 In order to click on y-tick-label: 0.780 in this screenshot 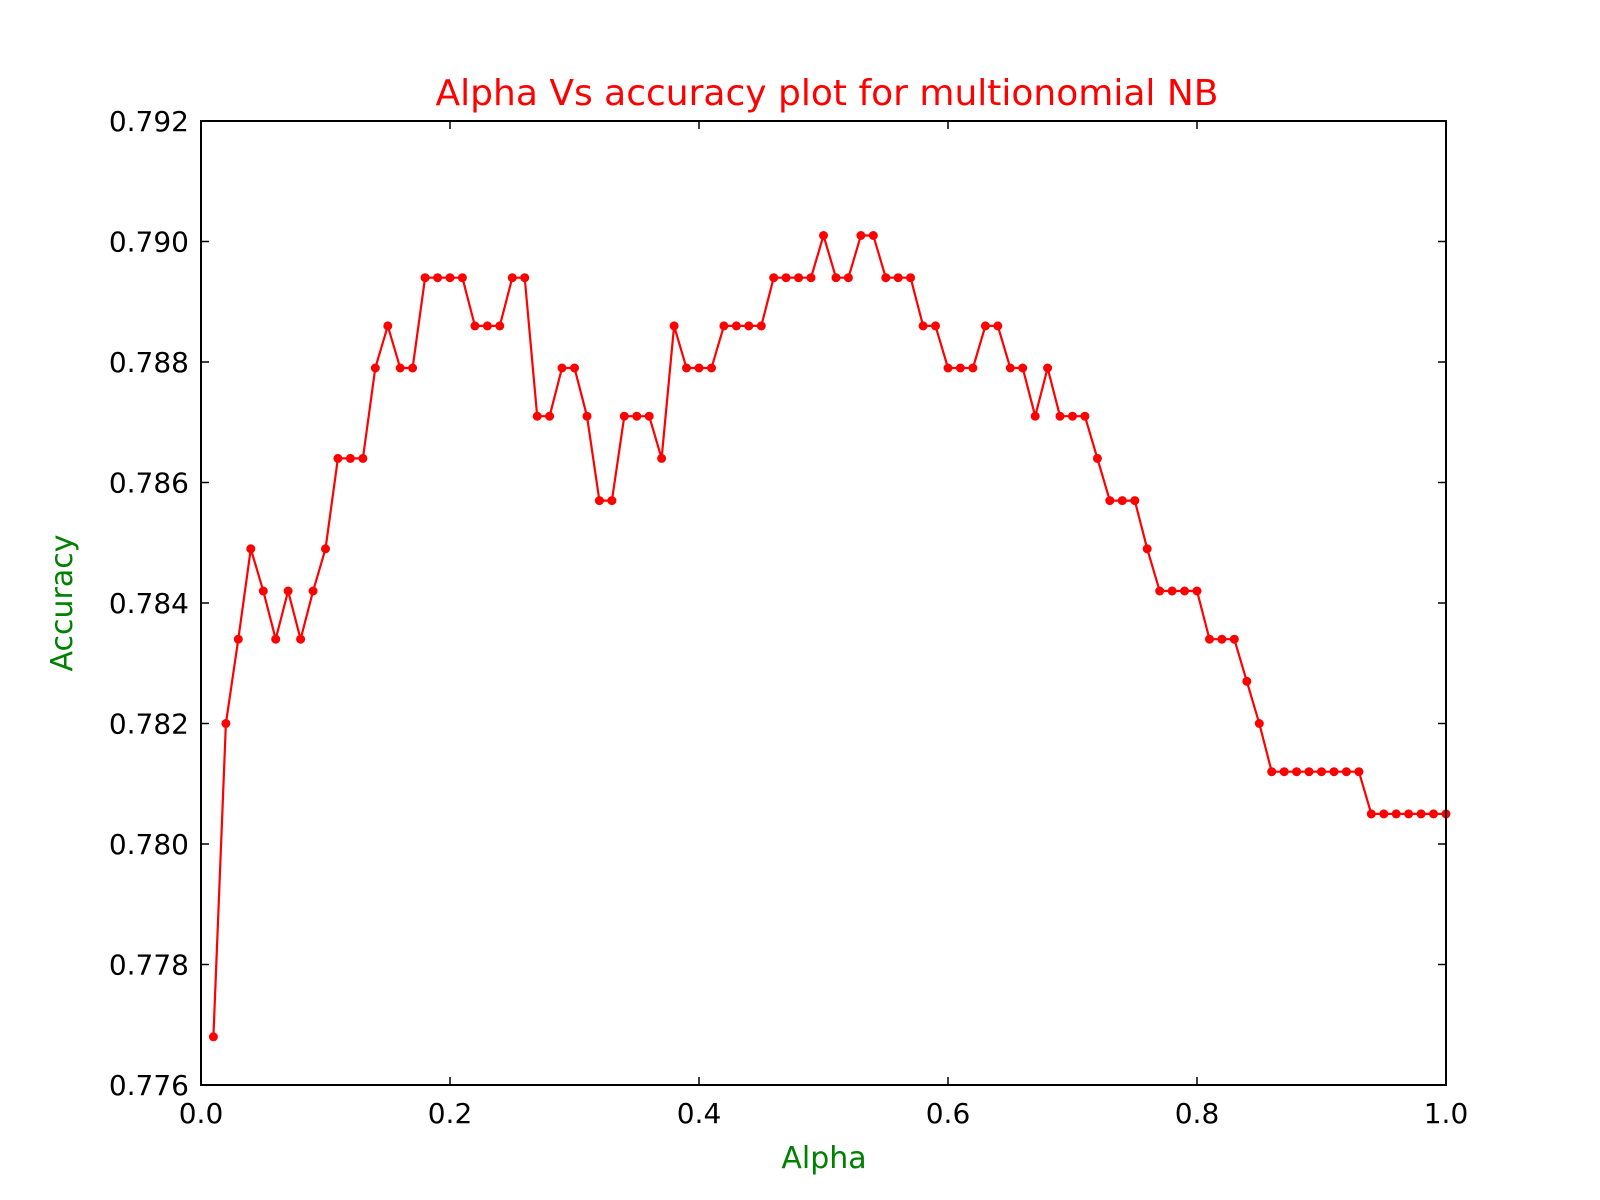, I will do `click(149, 844)`.